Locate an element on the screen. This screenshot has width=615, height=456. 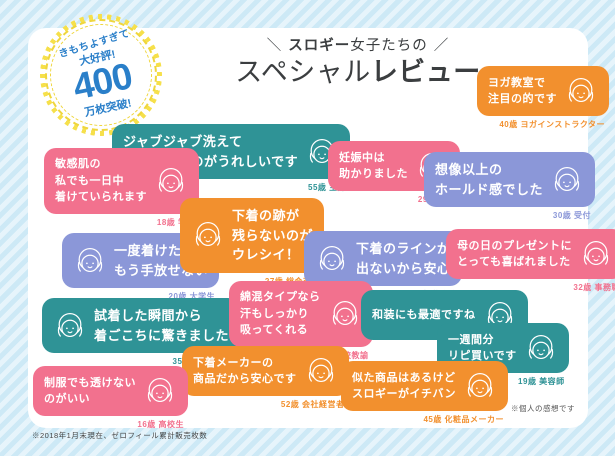
title-line1: ＼ スロギー女子たちの ／ is located at coordinates (358, 44).